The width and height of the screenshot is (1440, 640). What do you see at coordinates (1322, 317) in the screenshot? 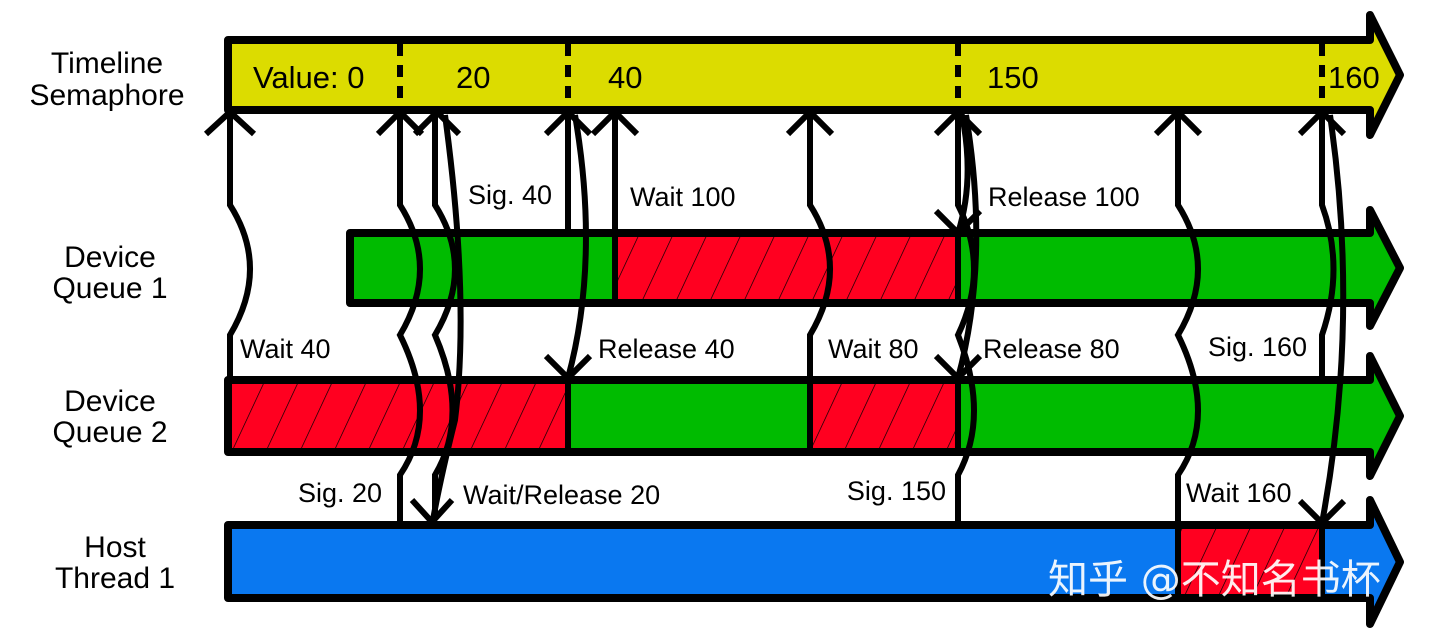
I see `connector-sig160` at bounding box center [1322, 317].